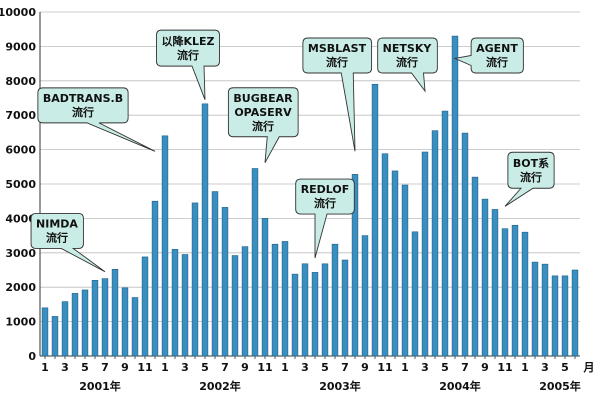 The height and width of the screenshot is (400, 600). Describe the element at coordinates (57, 223) in the screenshot. I see `annotation-text: NIMDA` at that location.